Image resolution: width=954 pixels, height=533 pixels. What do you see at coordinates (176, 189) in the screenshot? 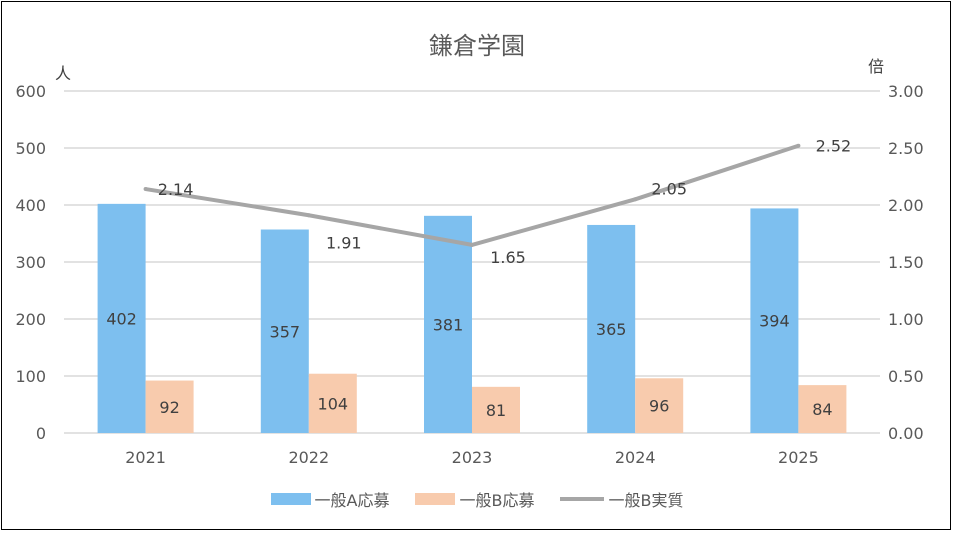
I see `data-label-series-b-ratio: 2.14` at bounding box center [176, 189].